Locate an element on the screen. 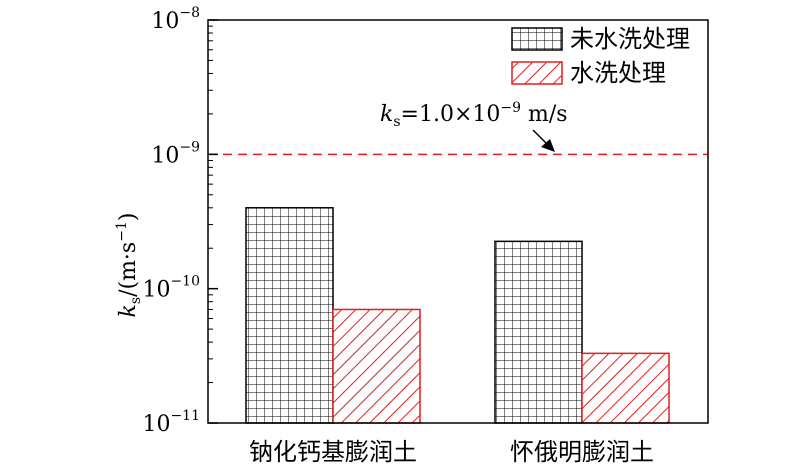  y-tick-label: 10⁻⁹ is located at coordinates (175, 153).